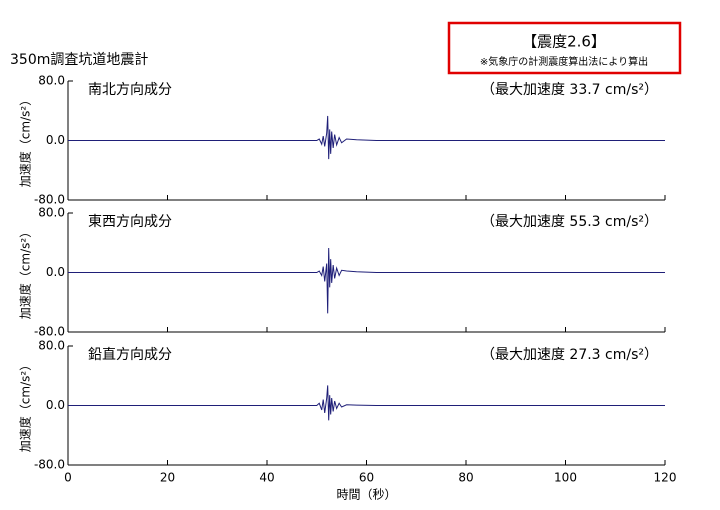 The width and height of the screenshot is (720, 510). What do you see at coordinates (130, 90) in the screenshot?
I see `panel-title: 南北方向成分` at bounding box center [130, 90].